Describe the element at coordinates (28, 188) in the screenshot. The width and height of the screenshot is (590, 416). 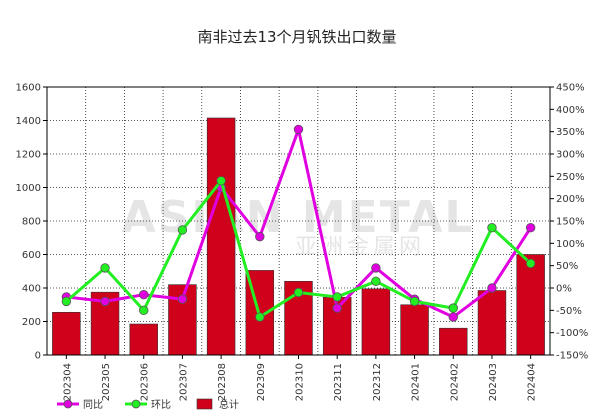
I see `y-tick-label: 1000` at that location.